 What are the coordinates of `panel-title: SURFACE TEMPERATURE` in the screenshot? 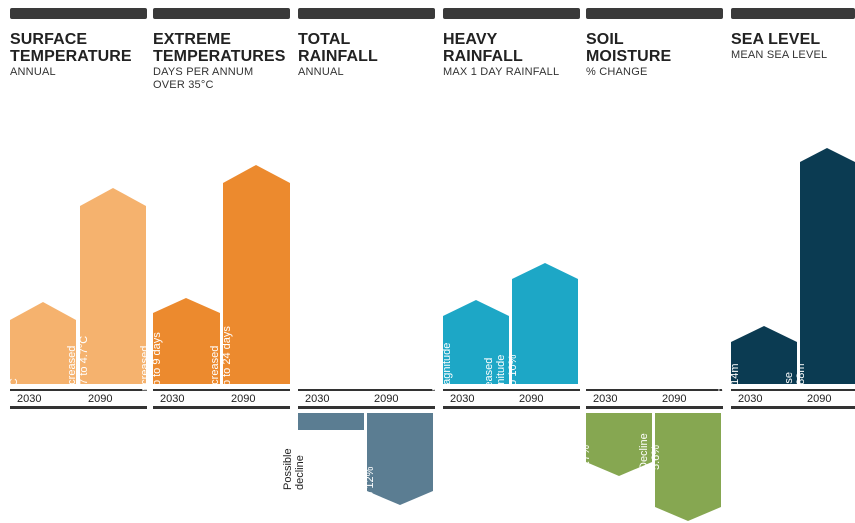 It's located at (71, 48).